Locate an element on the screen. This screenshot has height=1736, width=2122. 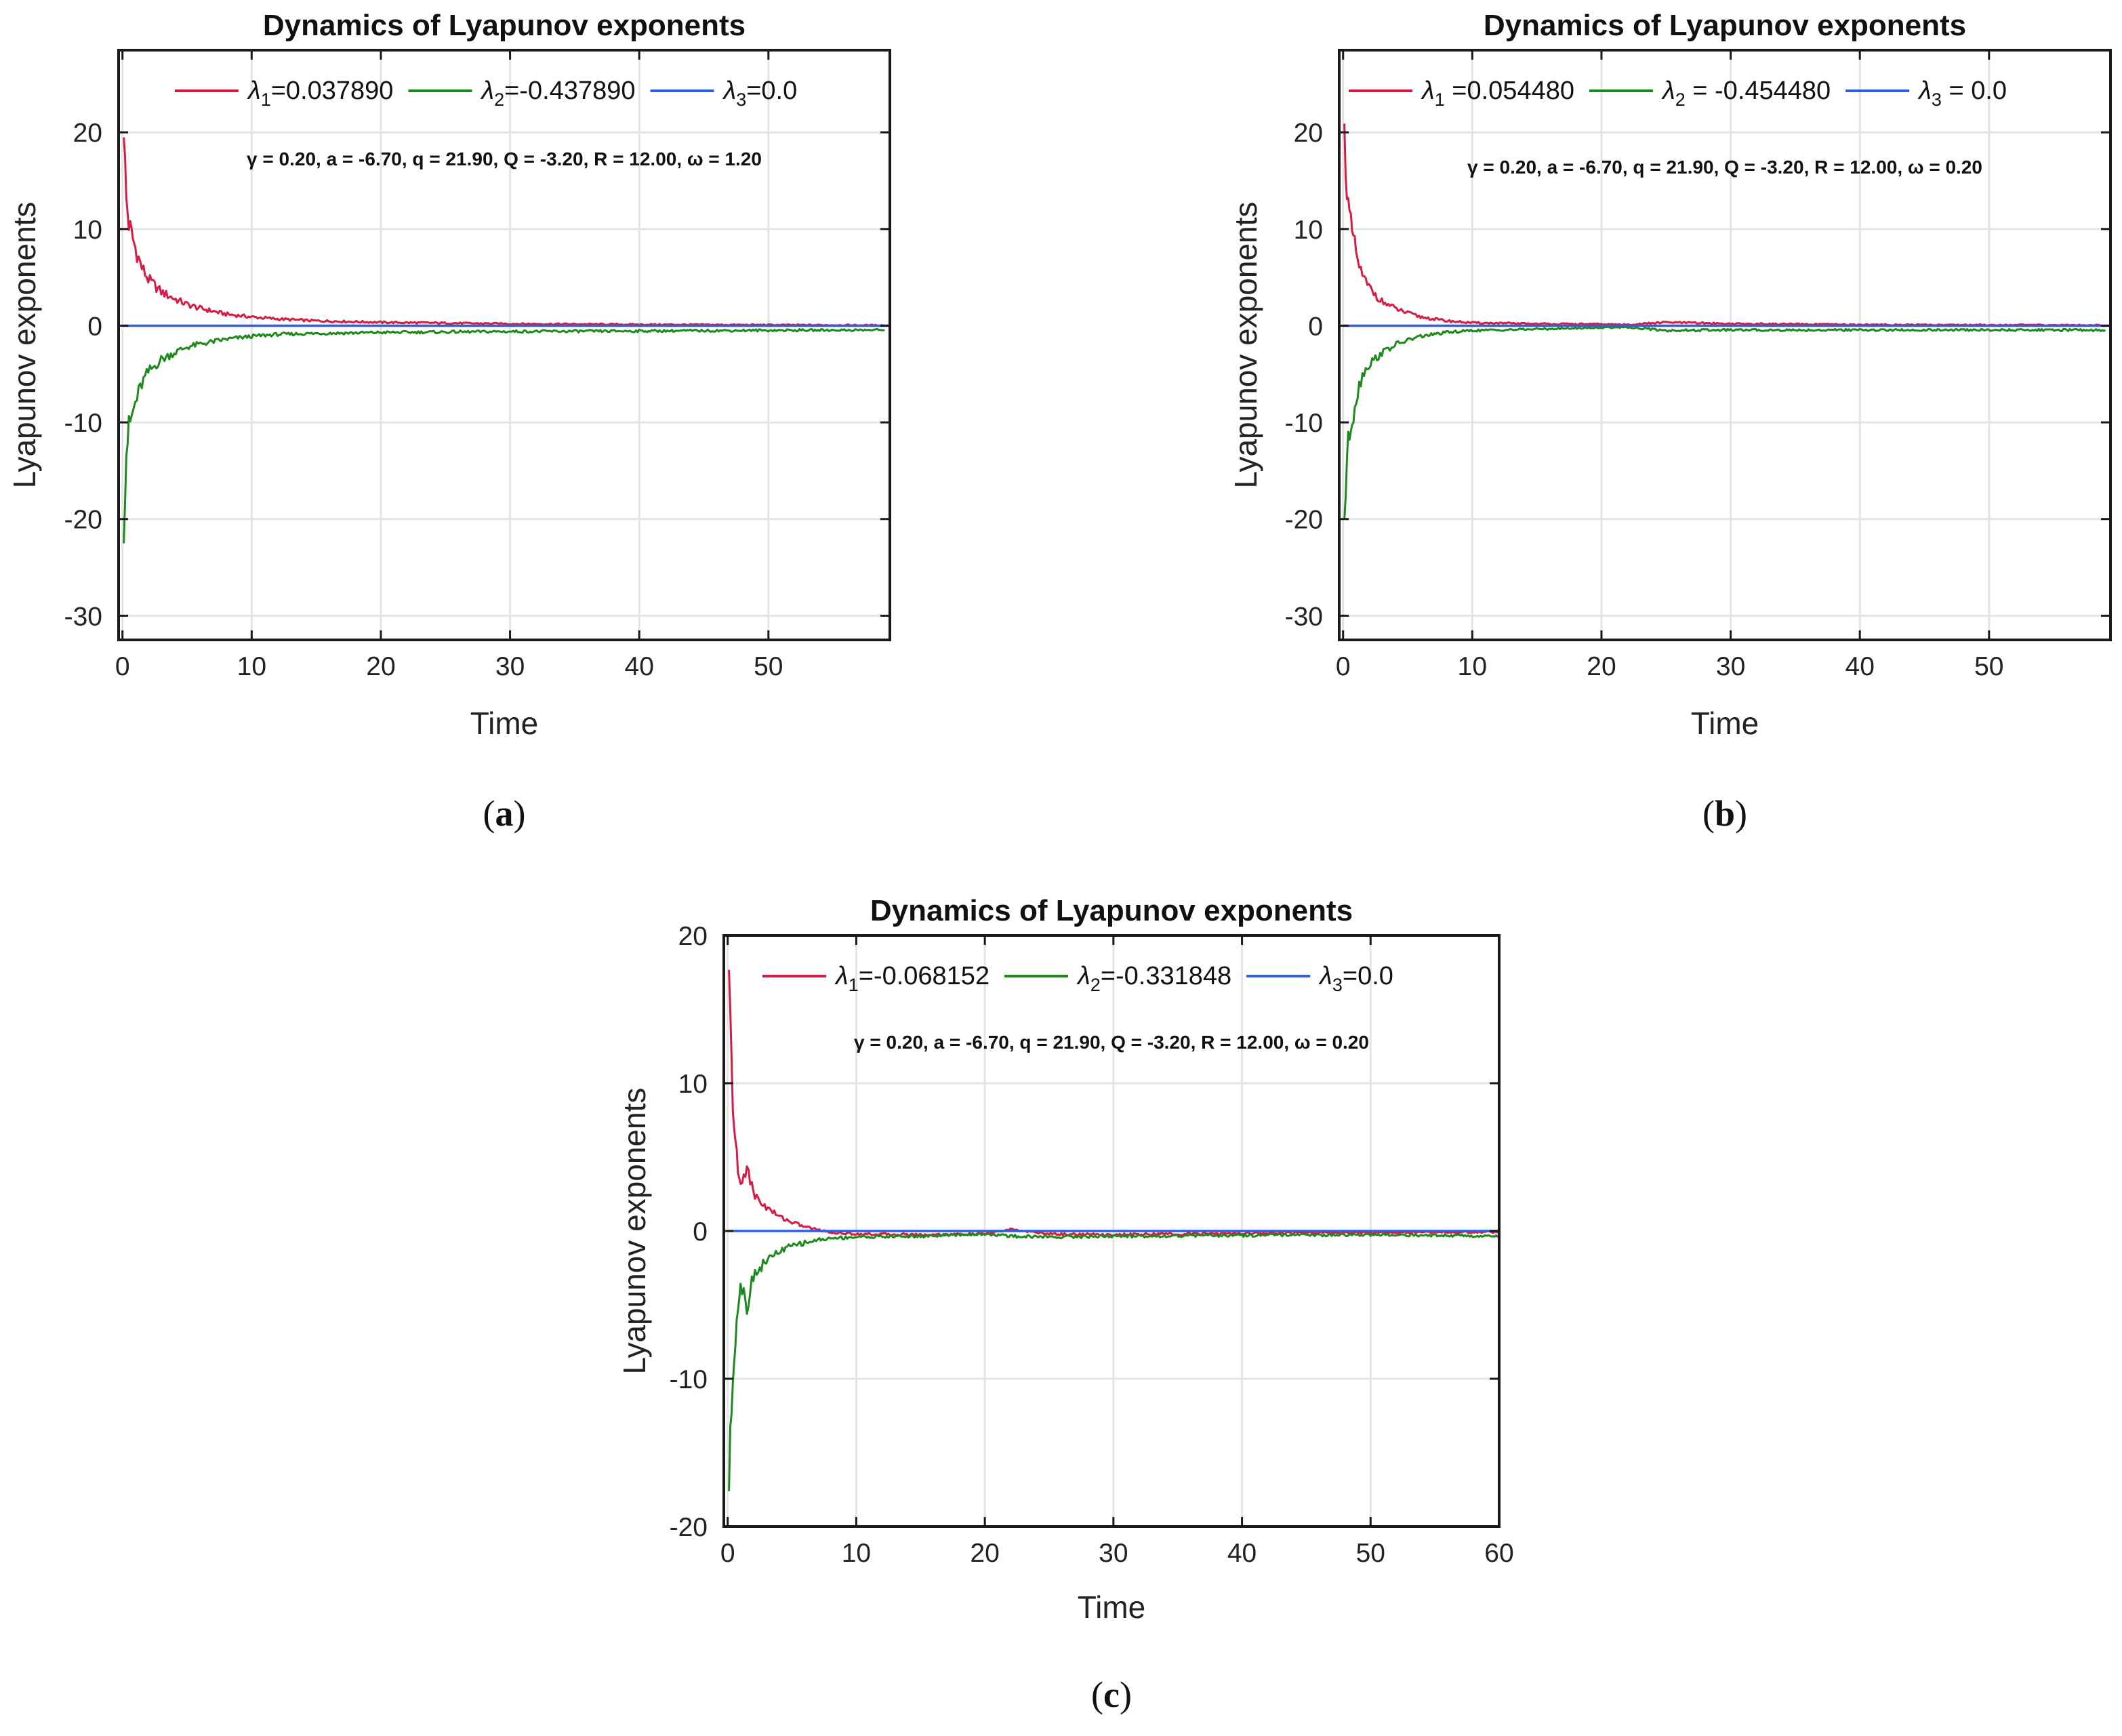
legend: λ1 =0.054480 λ2 = -0.454480 λ3 = 0.0 is located at coordinates (1678, 93).